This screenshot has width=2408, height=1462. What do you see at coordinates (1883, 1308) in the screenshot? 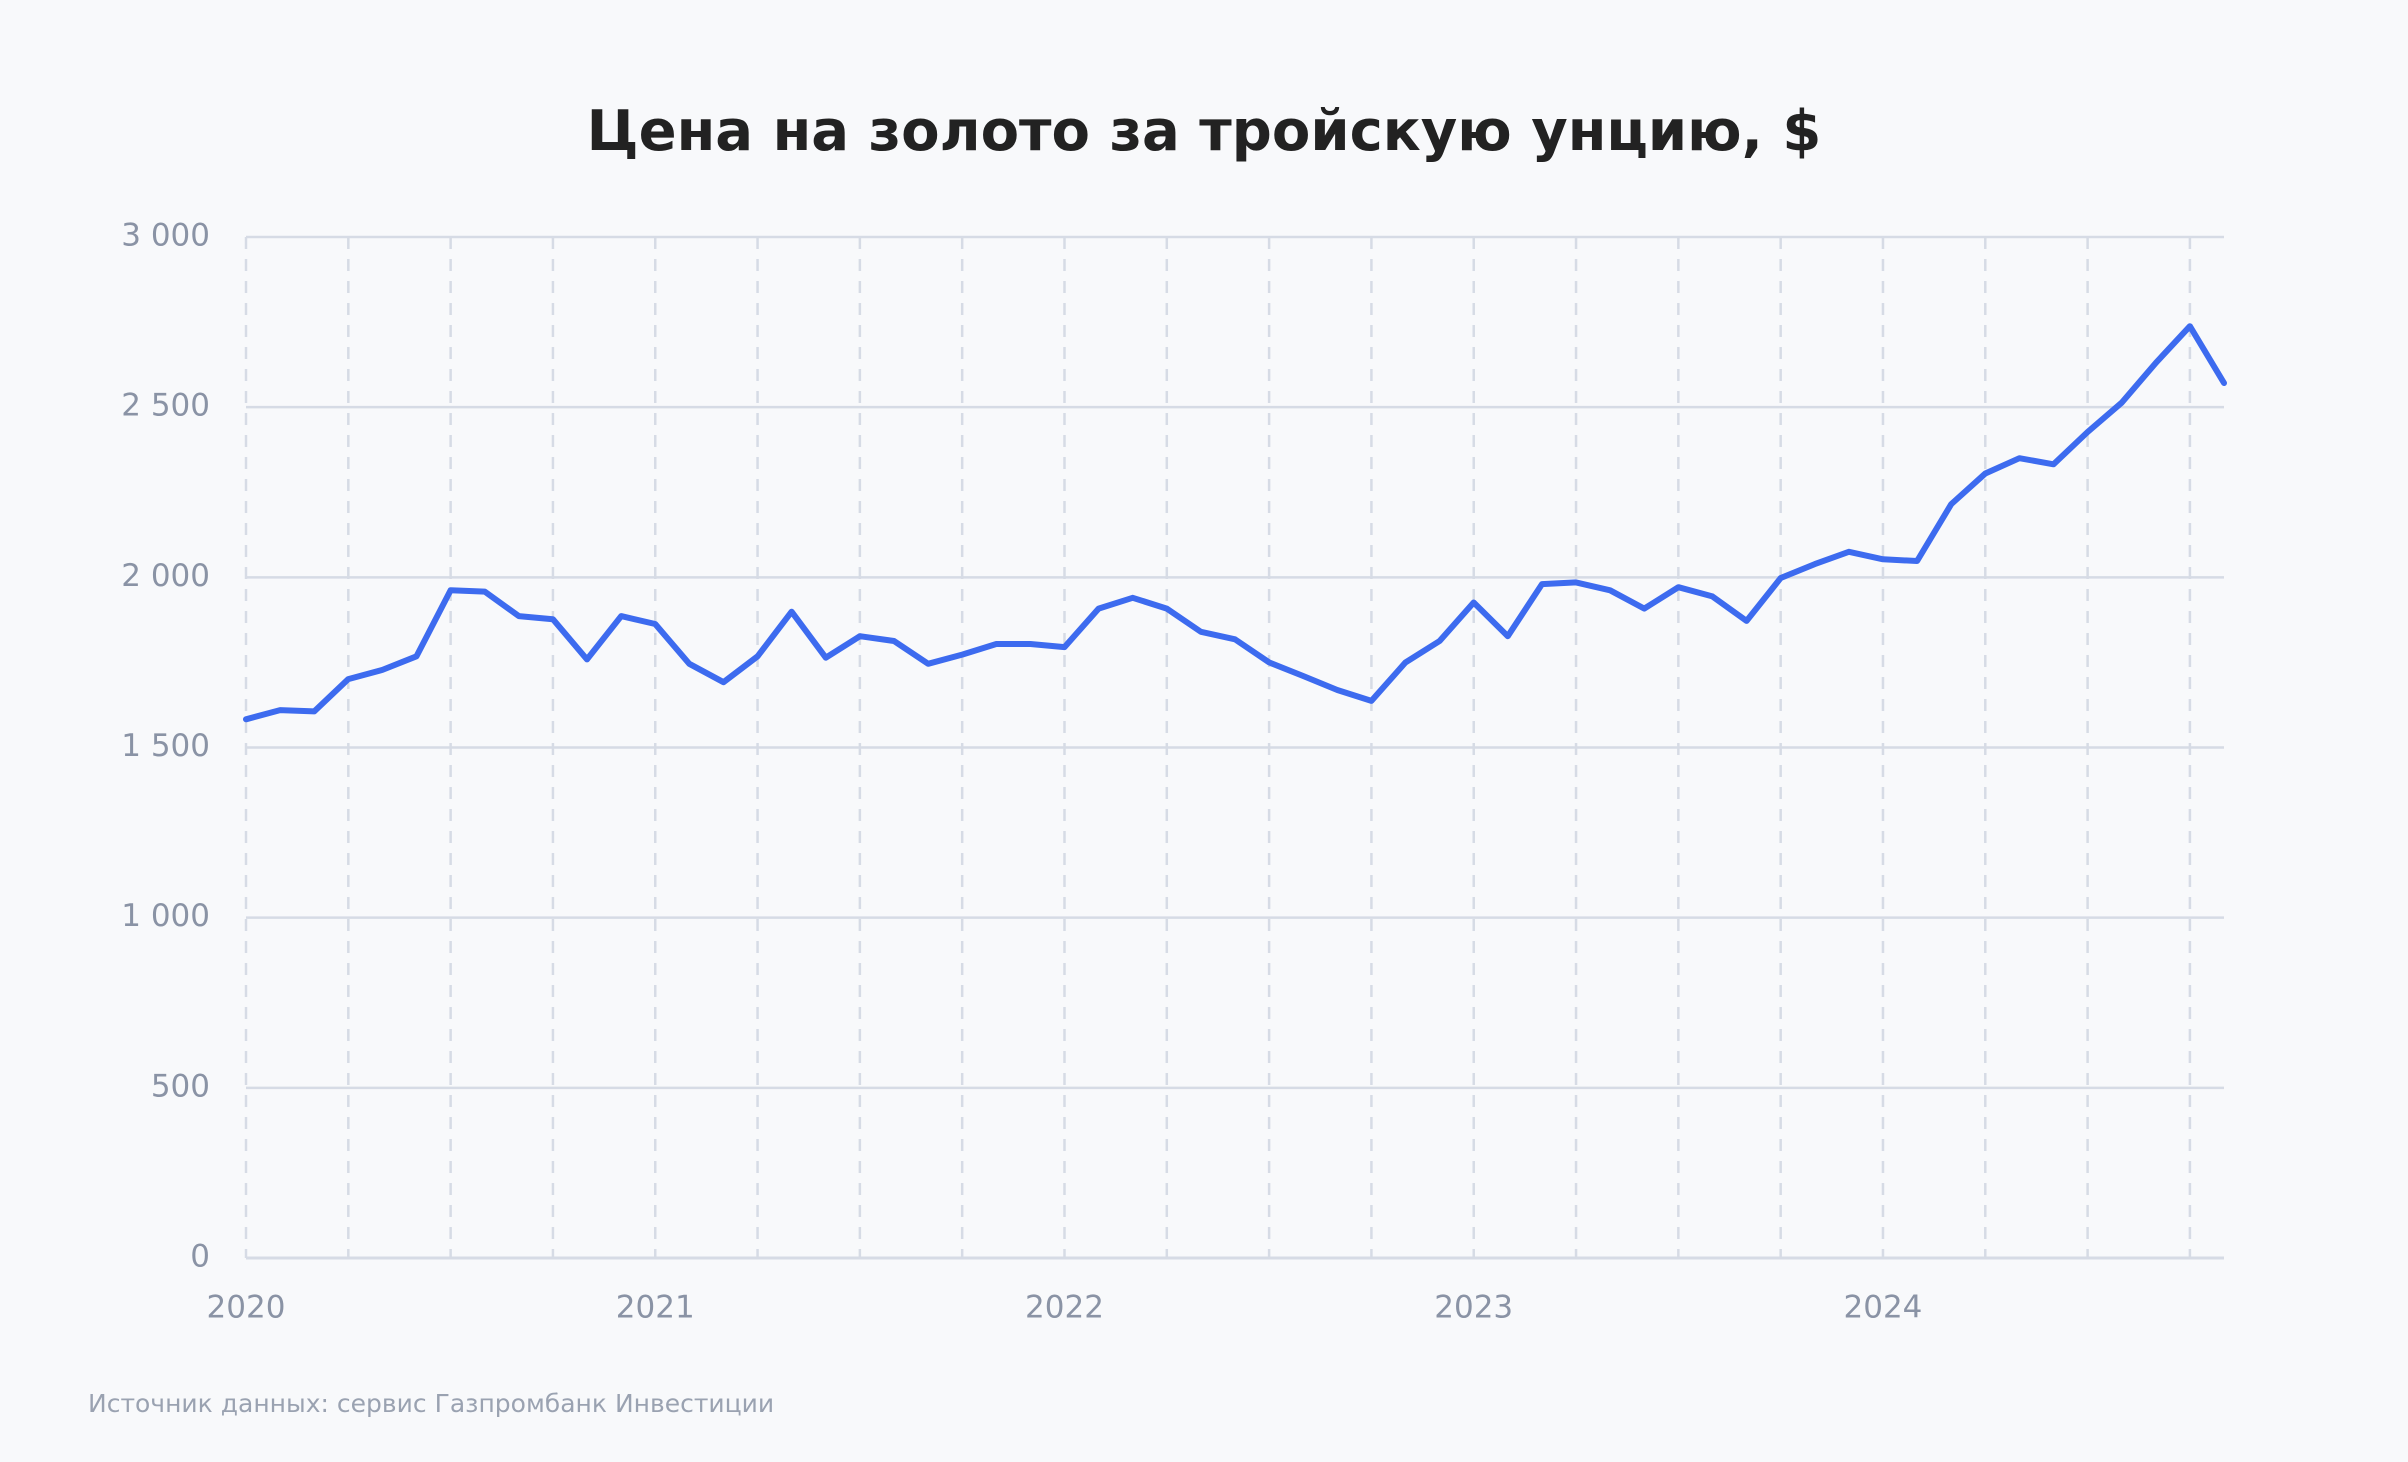
I see `x-tick-label: 2024` at bounding box center [1883, 1308].